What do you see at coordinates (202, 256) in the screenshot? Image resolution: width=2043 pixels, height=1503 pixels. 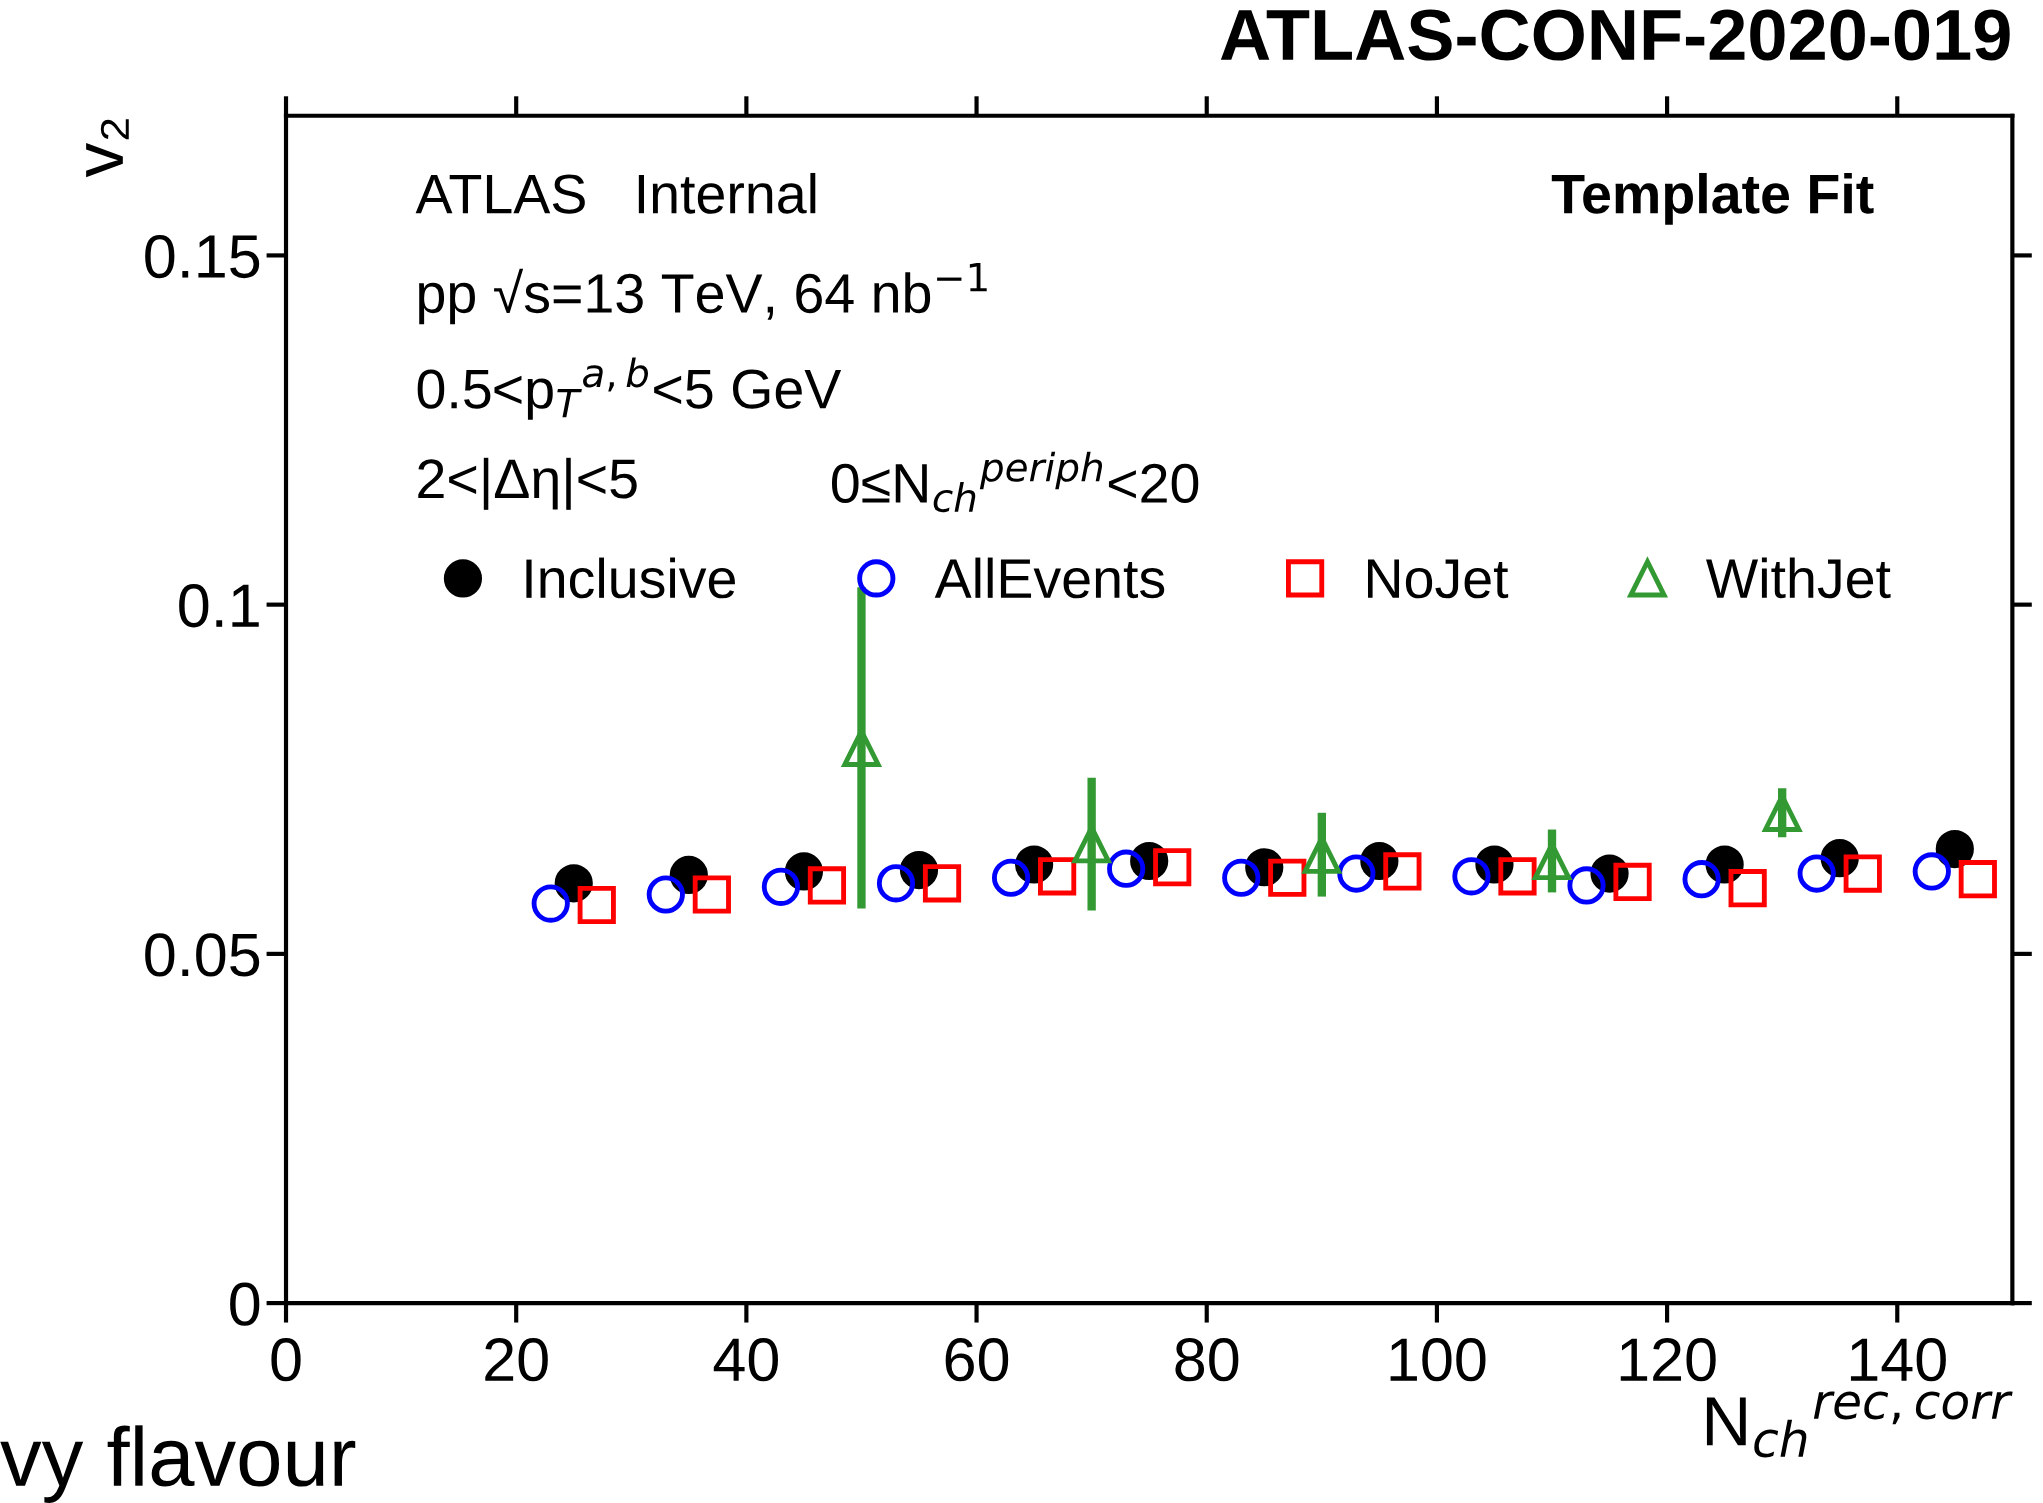 I see `y-tick-label: 0.15` at bounding box center [202, 256].